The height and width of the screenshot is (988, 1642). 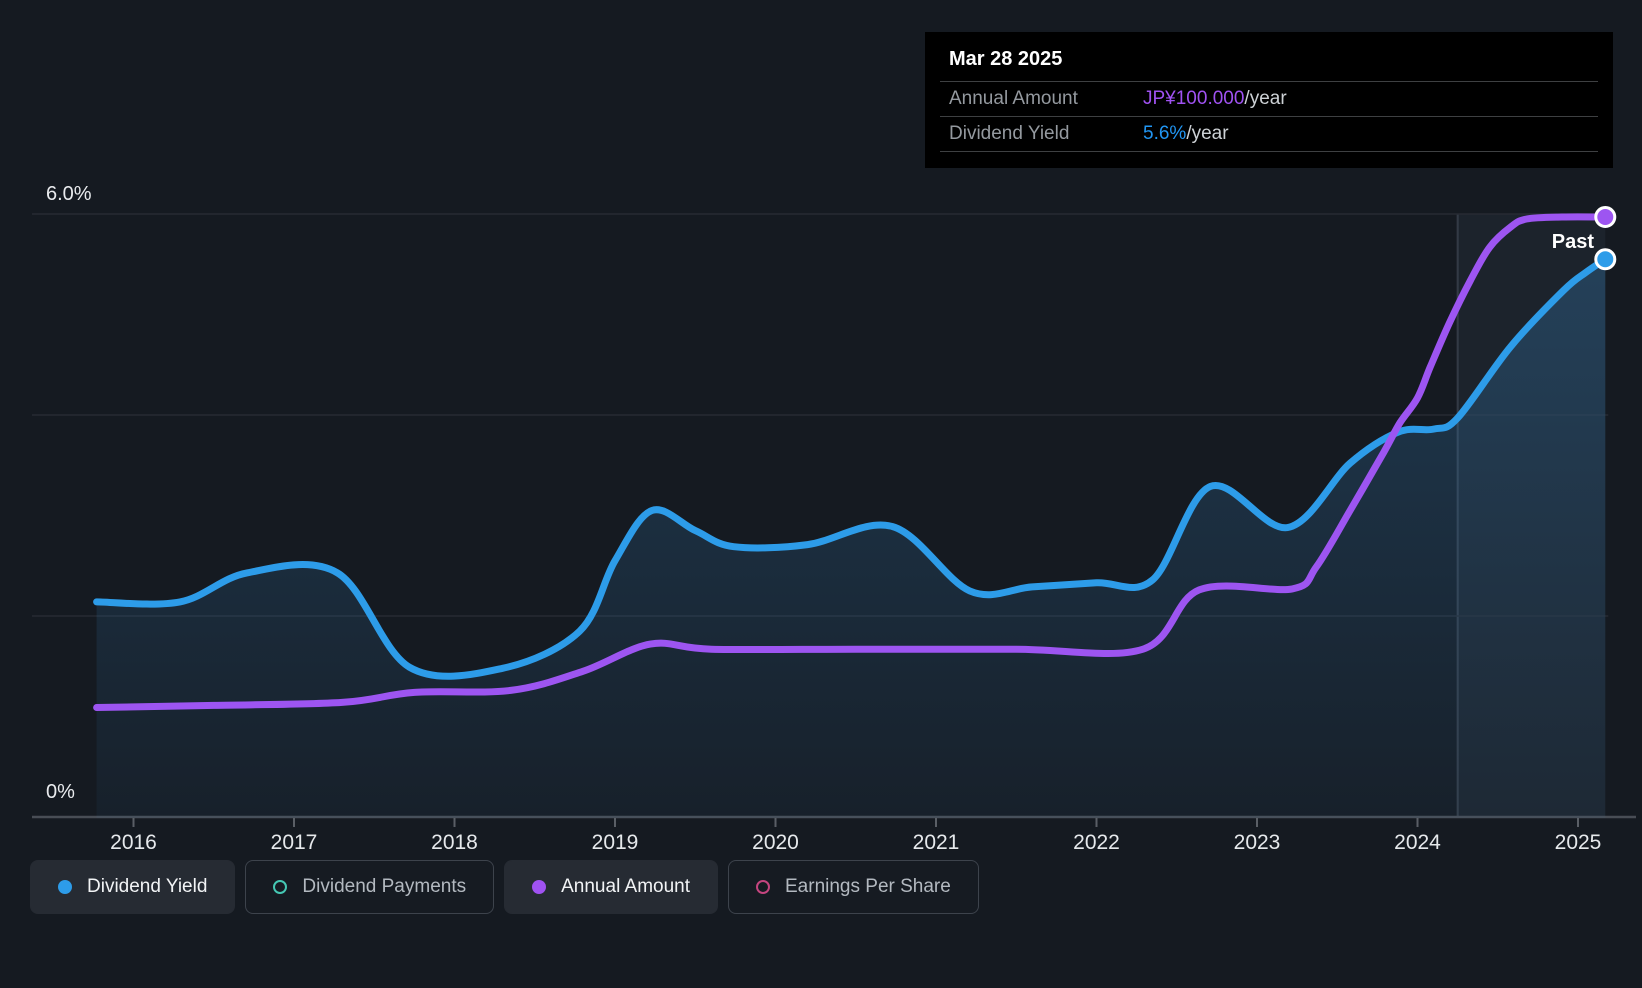 What do you see at coordinates (1096, 842) in the screenshot?
I see `x-tick-label-2022: 2022` at bounding box center [1096, 842].